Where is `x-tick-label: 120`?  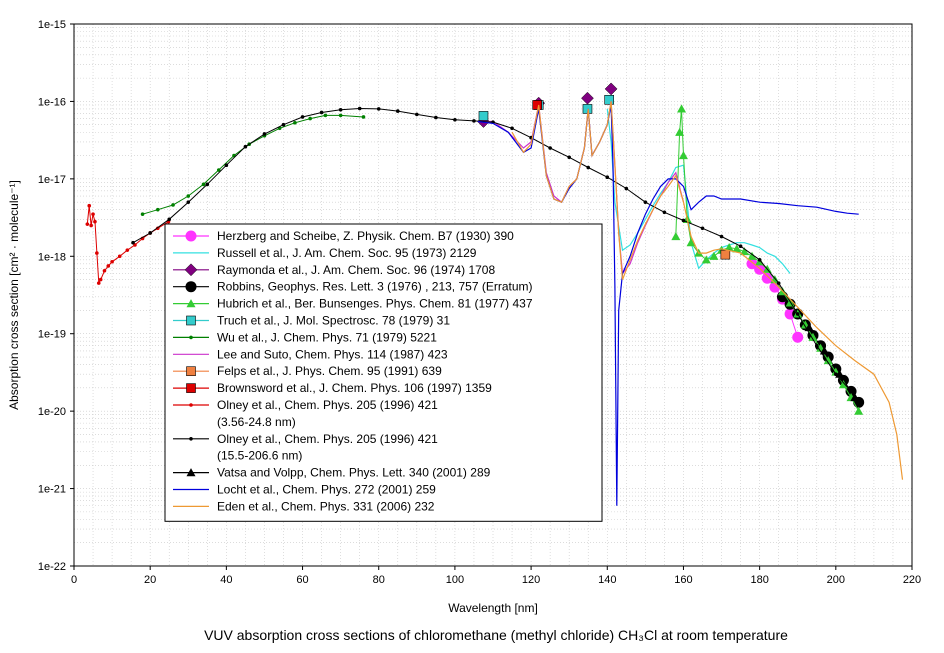 x-tick-label: 120 is located at coordinates (531, 580).